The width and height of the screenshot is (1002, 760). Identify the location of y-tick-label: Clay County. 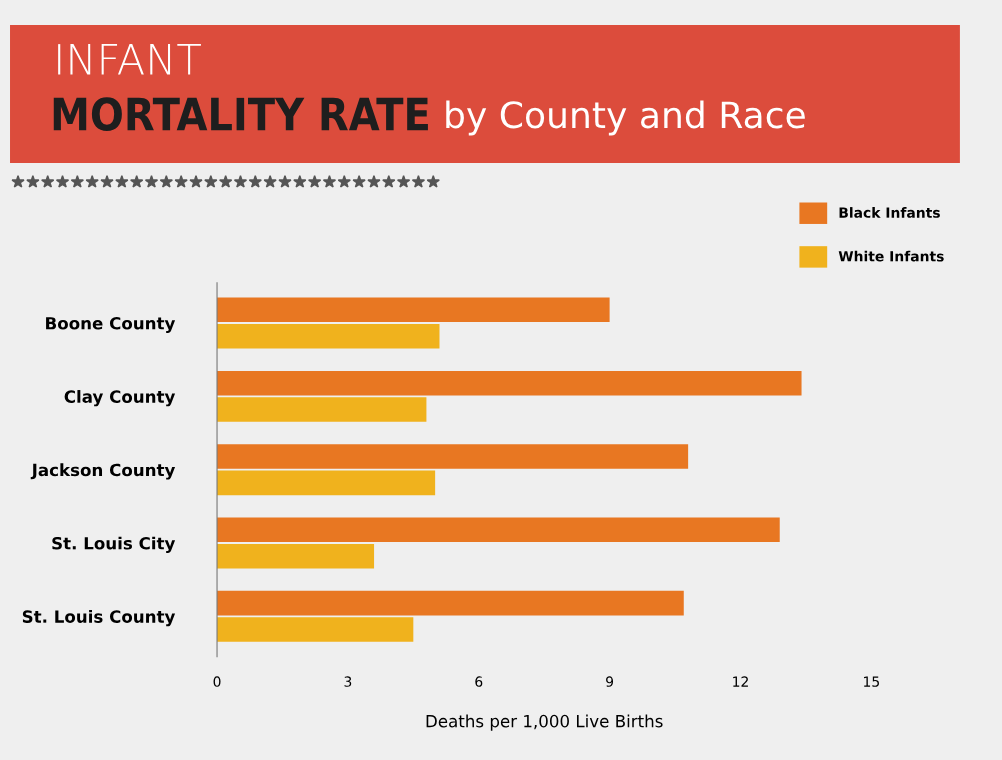
(120, 398).